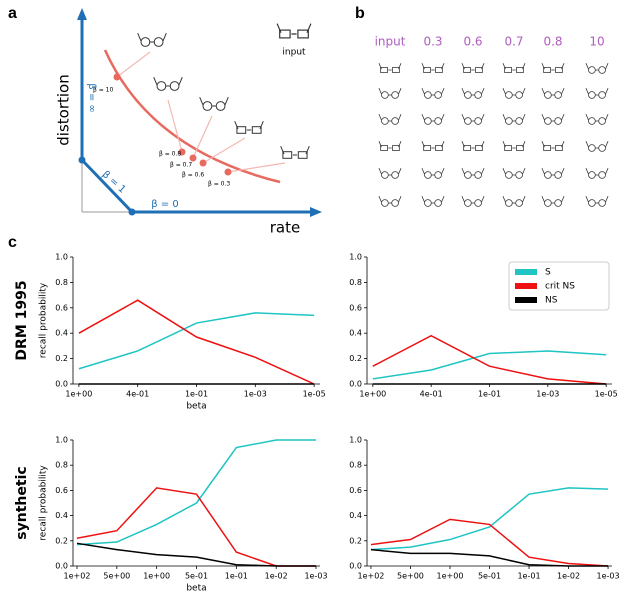  What do you see at coordinates (82, 160) in the screenshot?
I see `point` at bounding box center [82, 160].